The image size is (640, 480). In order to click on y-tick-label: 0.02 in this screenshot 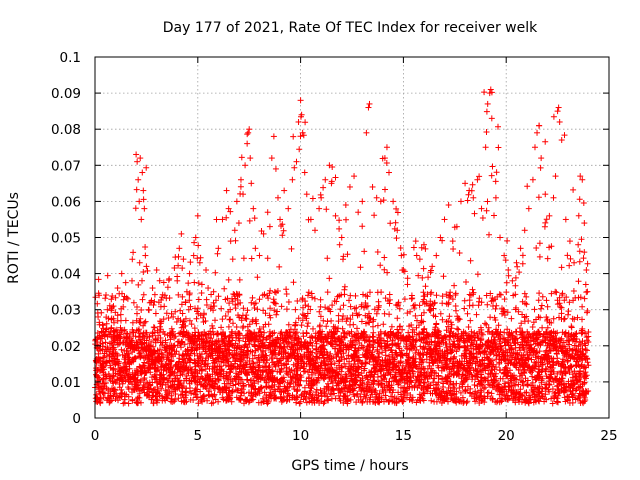, I will do `click(66, 347)`.